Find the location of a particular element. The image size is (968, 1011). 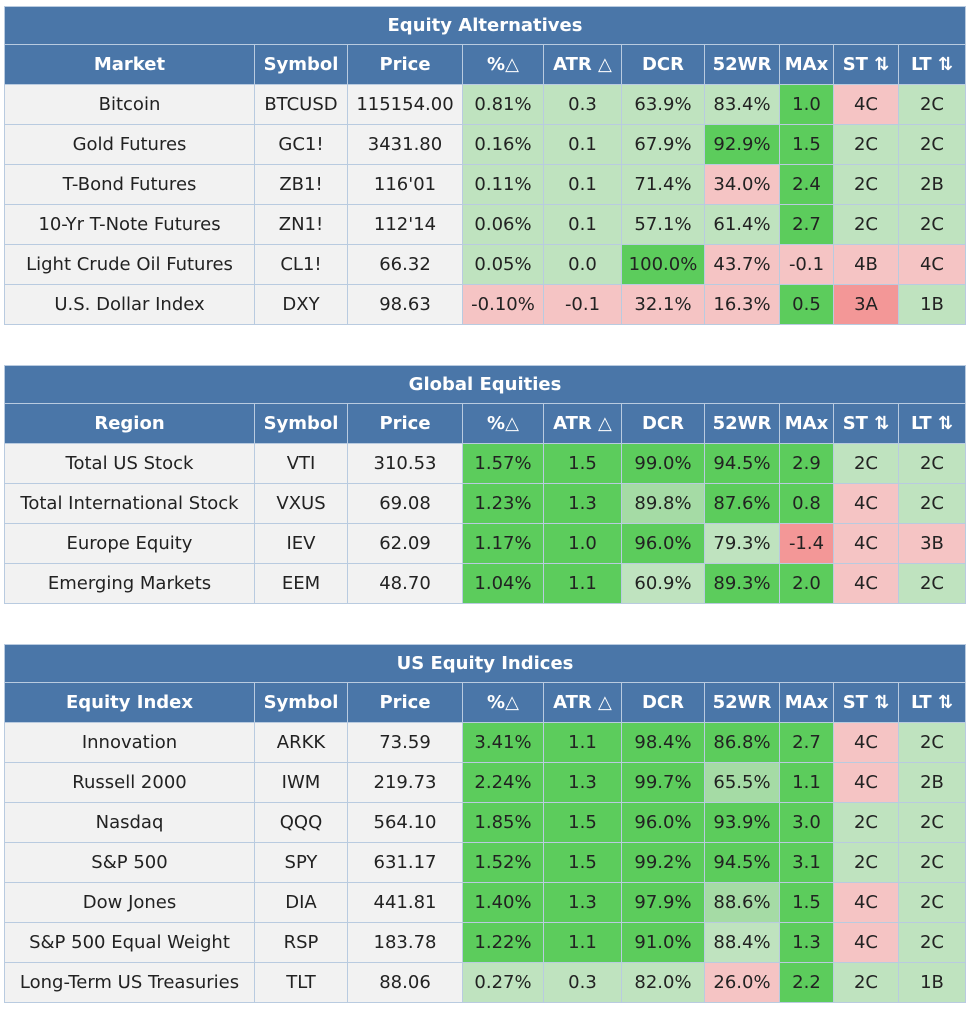

row-name: Emerging Markets is located at coordinates (129, 584).